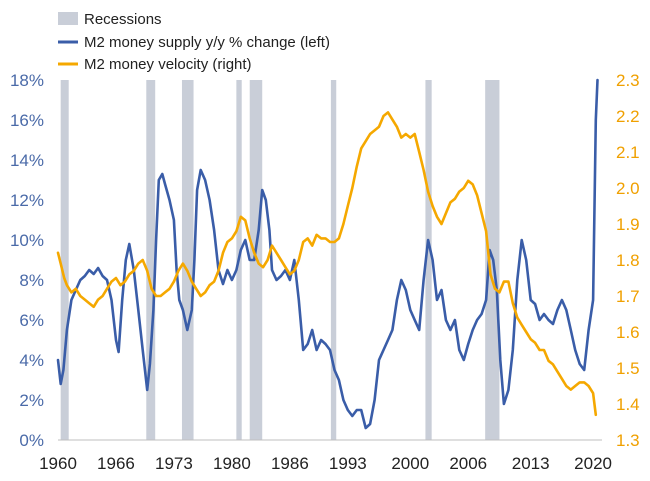 This screenshot has height=481, width=650. Describe the element at coordinates (628, 260) in the screenshot. I see `y-right-tick-label: 1.8` at that location.